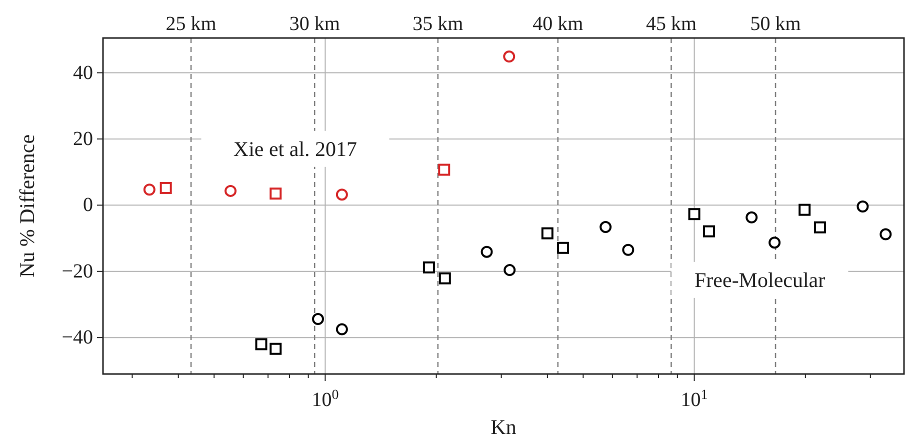 This screenshot has height=436, width=906. I want to click on ref-line-label: 45 km, so click(671, 24).